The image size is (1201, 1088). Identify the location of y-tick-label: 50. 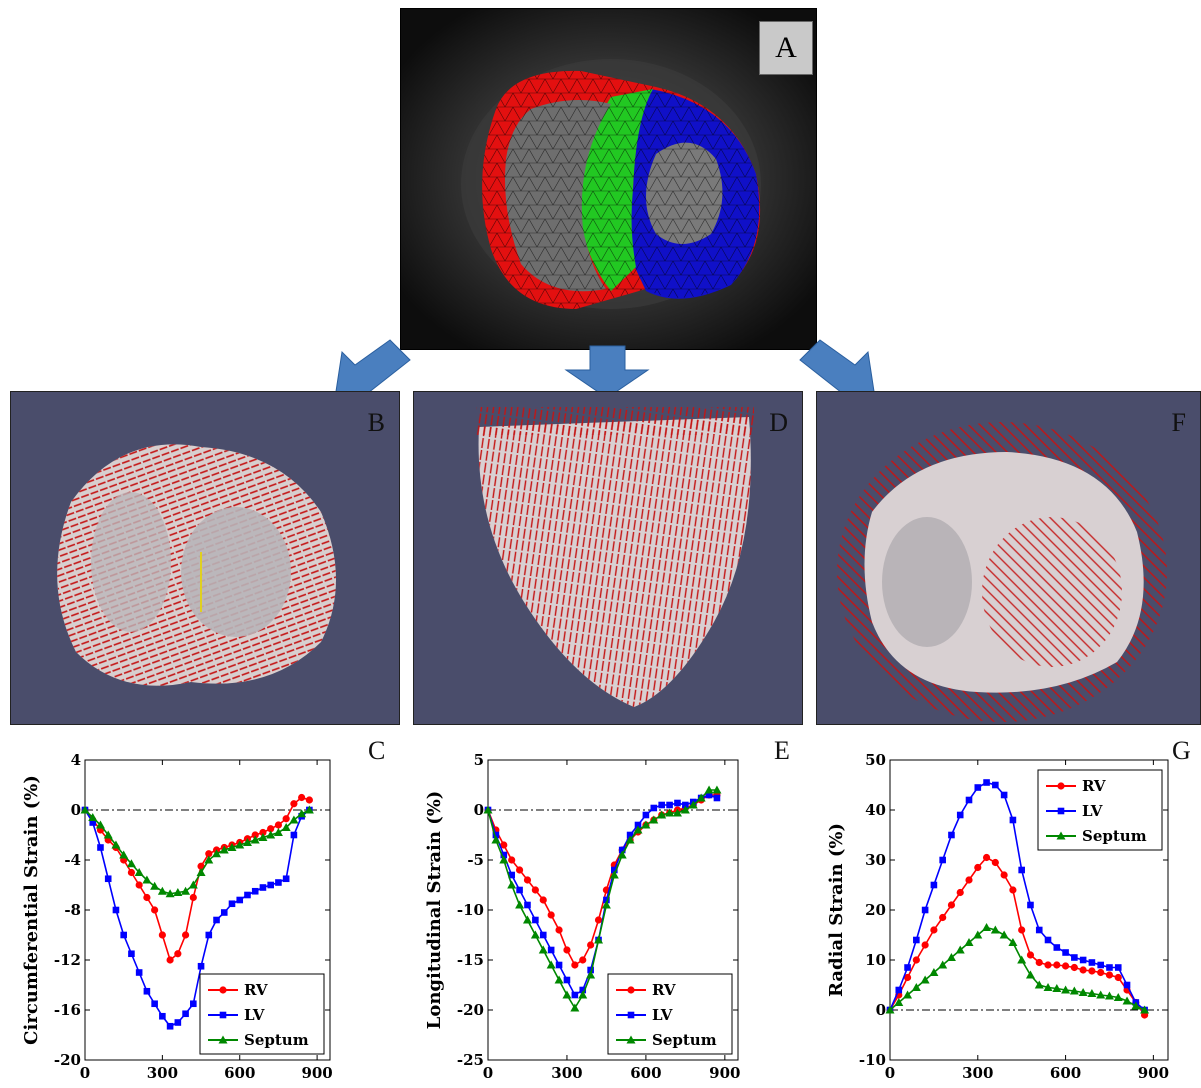
(875, 760).